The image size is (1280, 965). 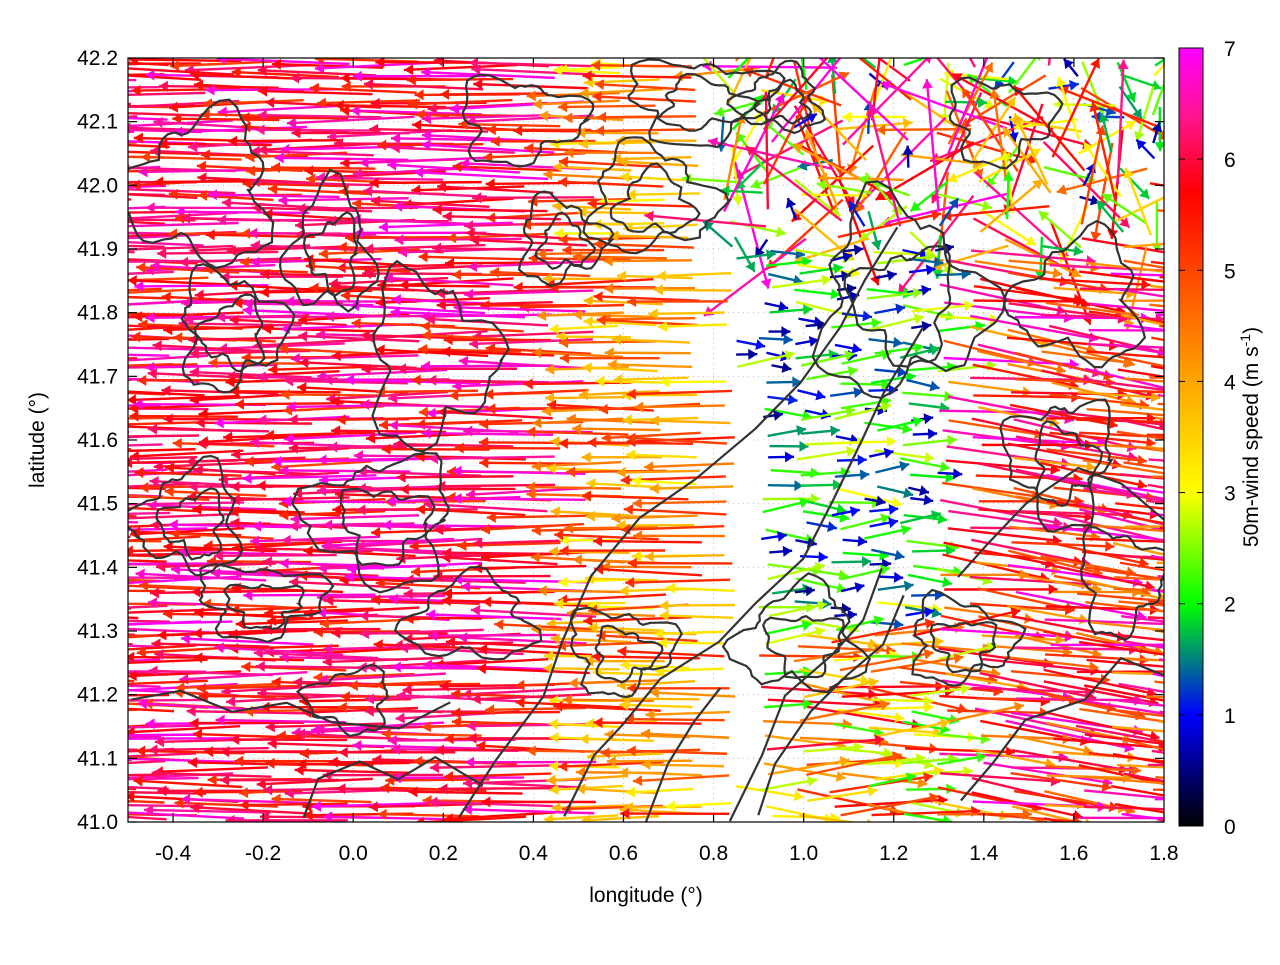 I want to click on colorbar-label-main: 50m-wind speed (m s, so click(x=1251, y=446).